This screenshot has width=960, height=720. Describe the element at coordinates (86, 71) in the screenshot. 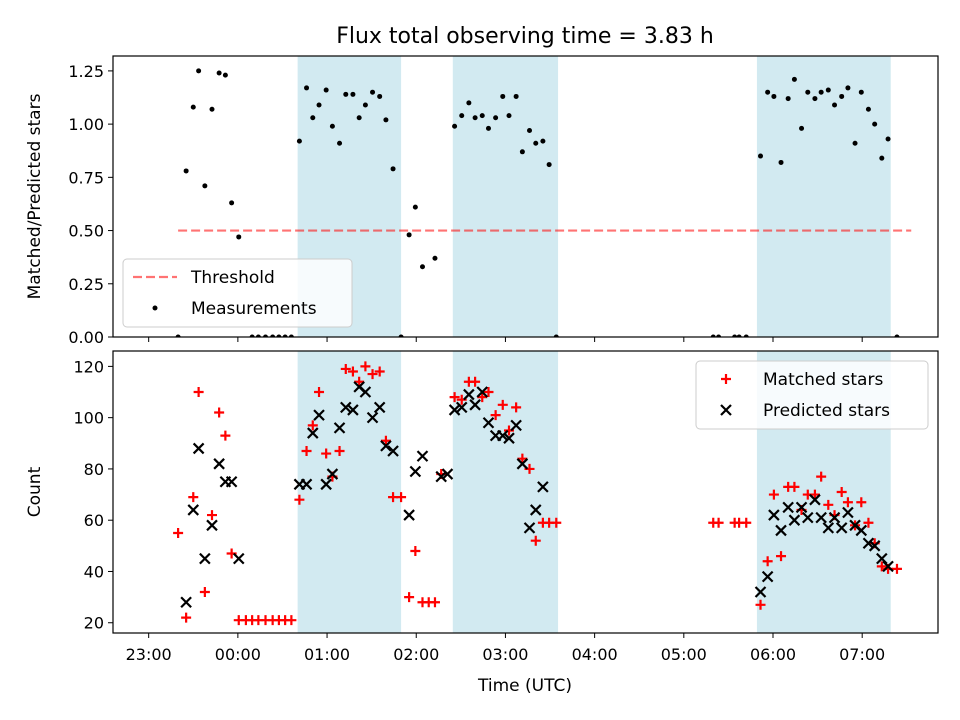

I see `y-tick-label: 1.25` at that location.